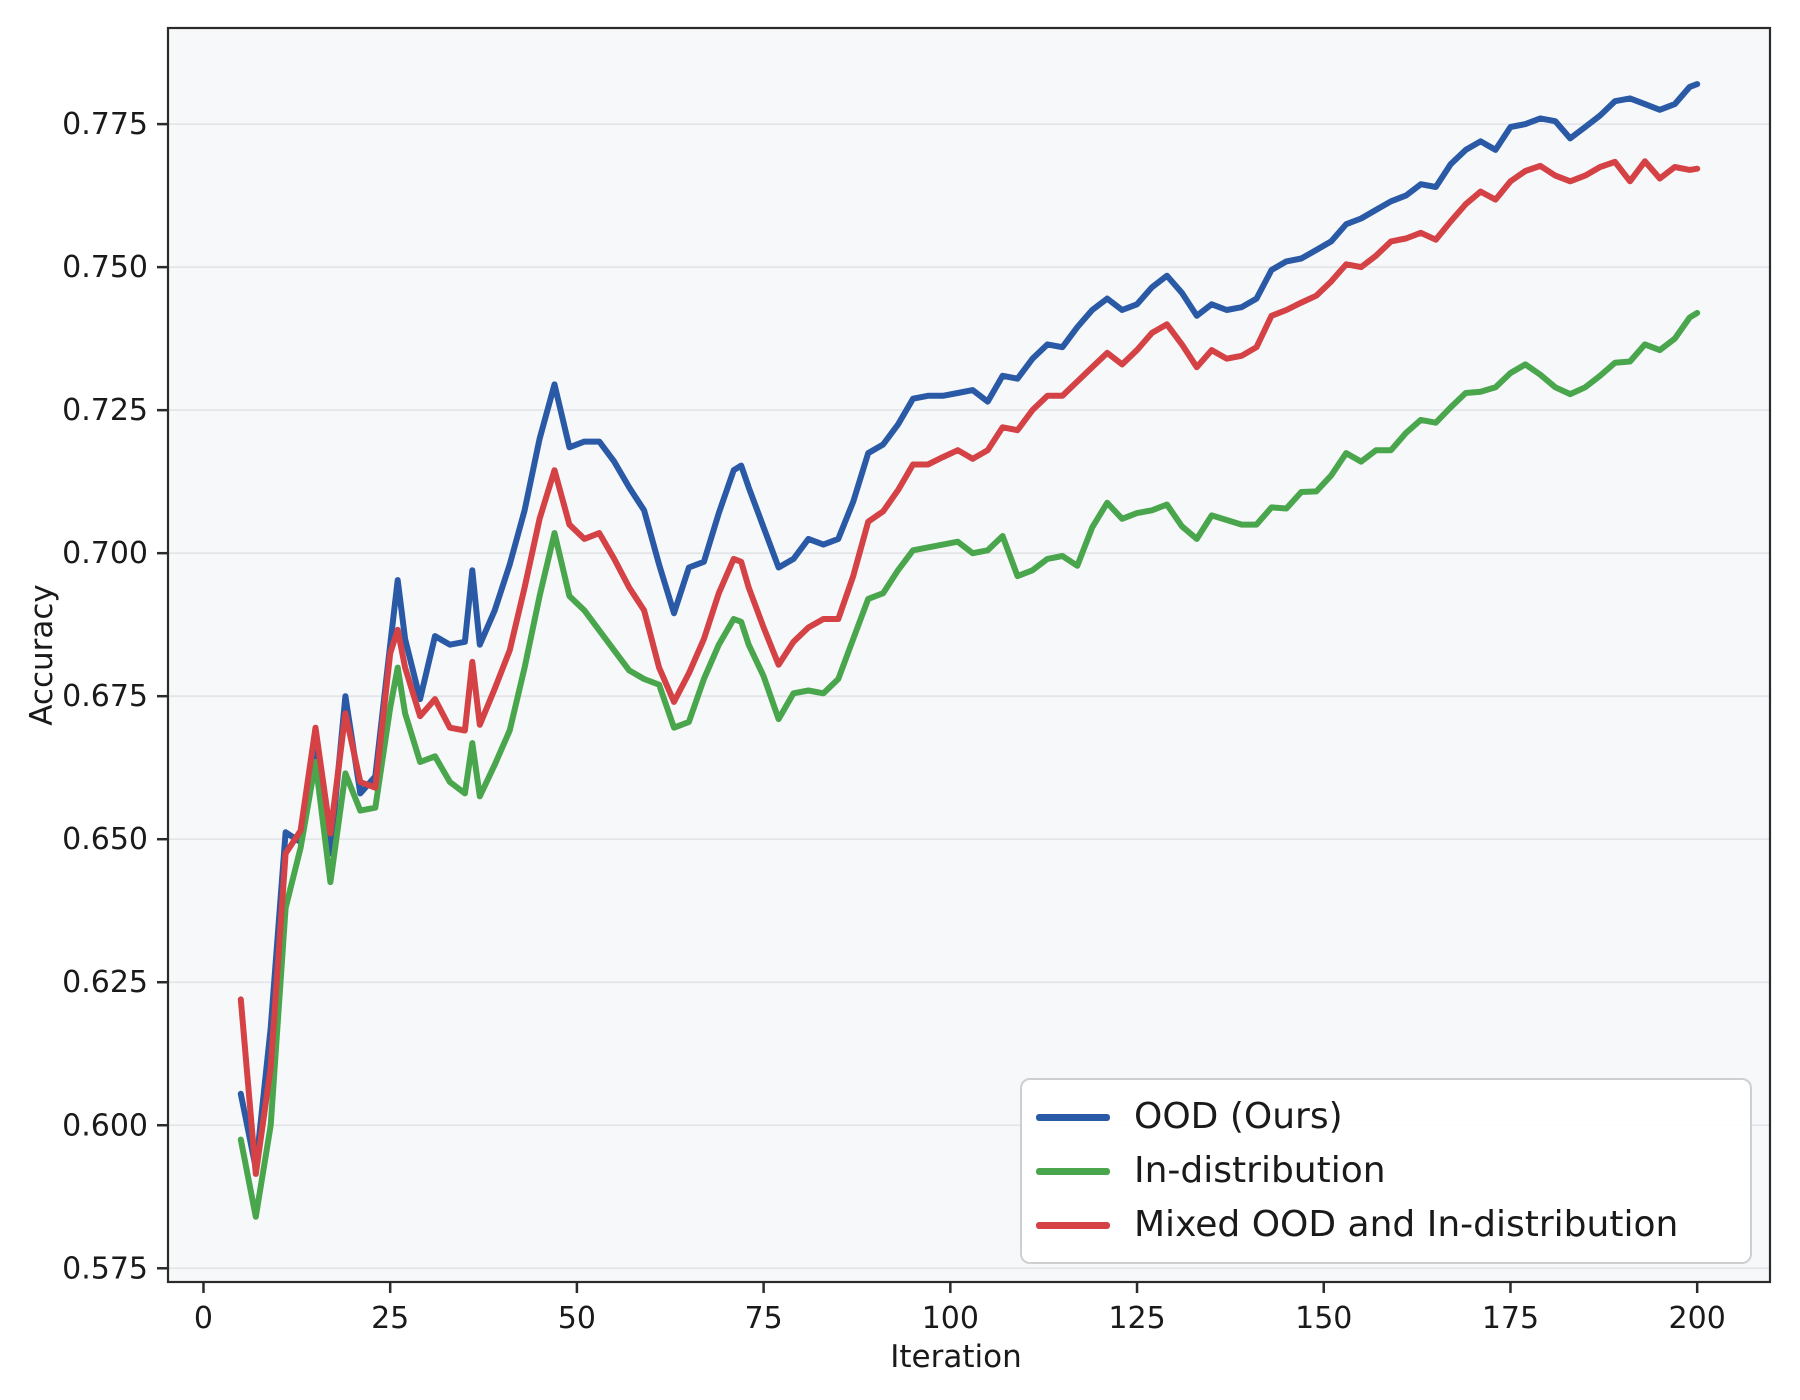 This screenshot has width=1800, height=1400. What do you see at coordinates (105, 696) in the screenshot?
I see `y-tick-label: 0.675` at bounding box center [105, 696].